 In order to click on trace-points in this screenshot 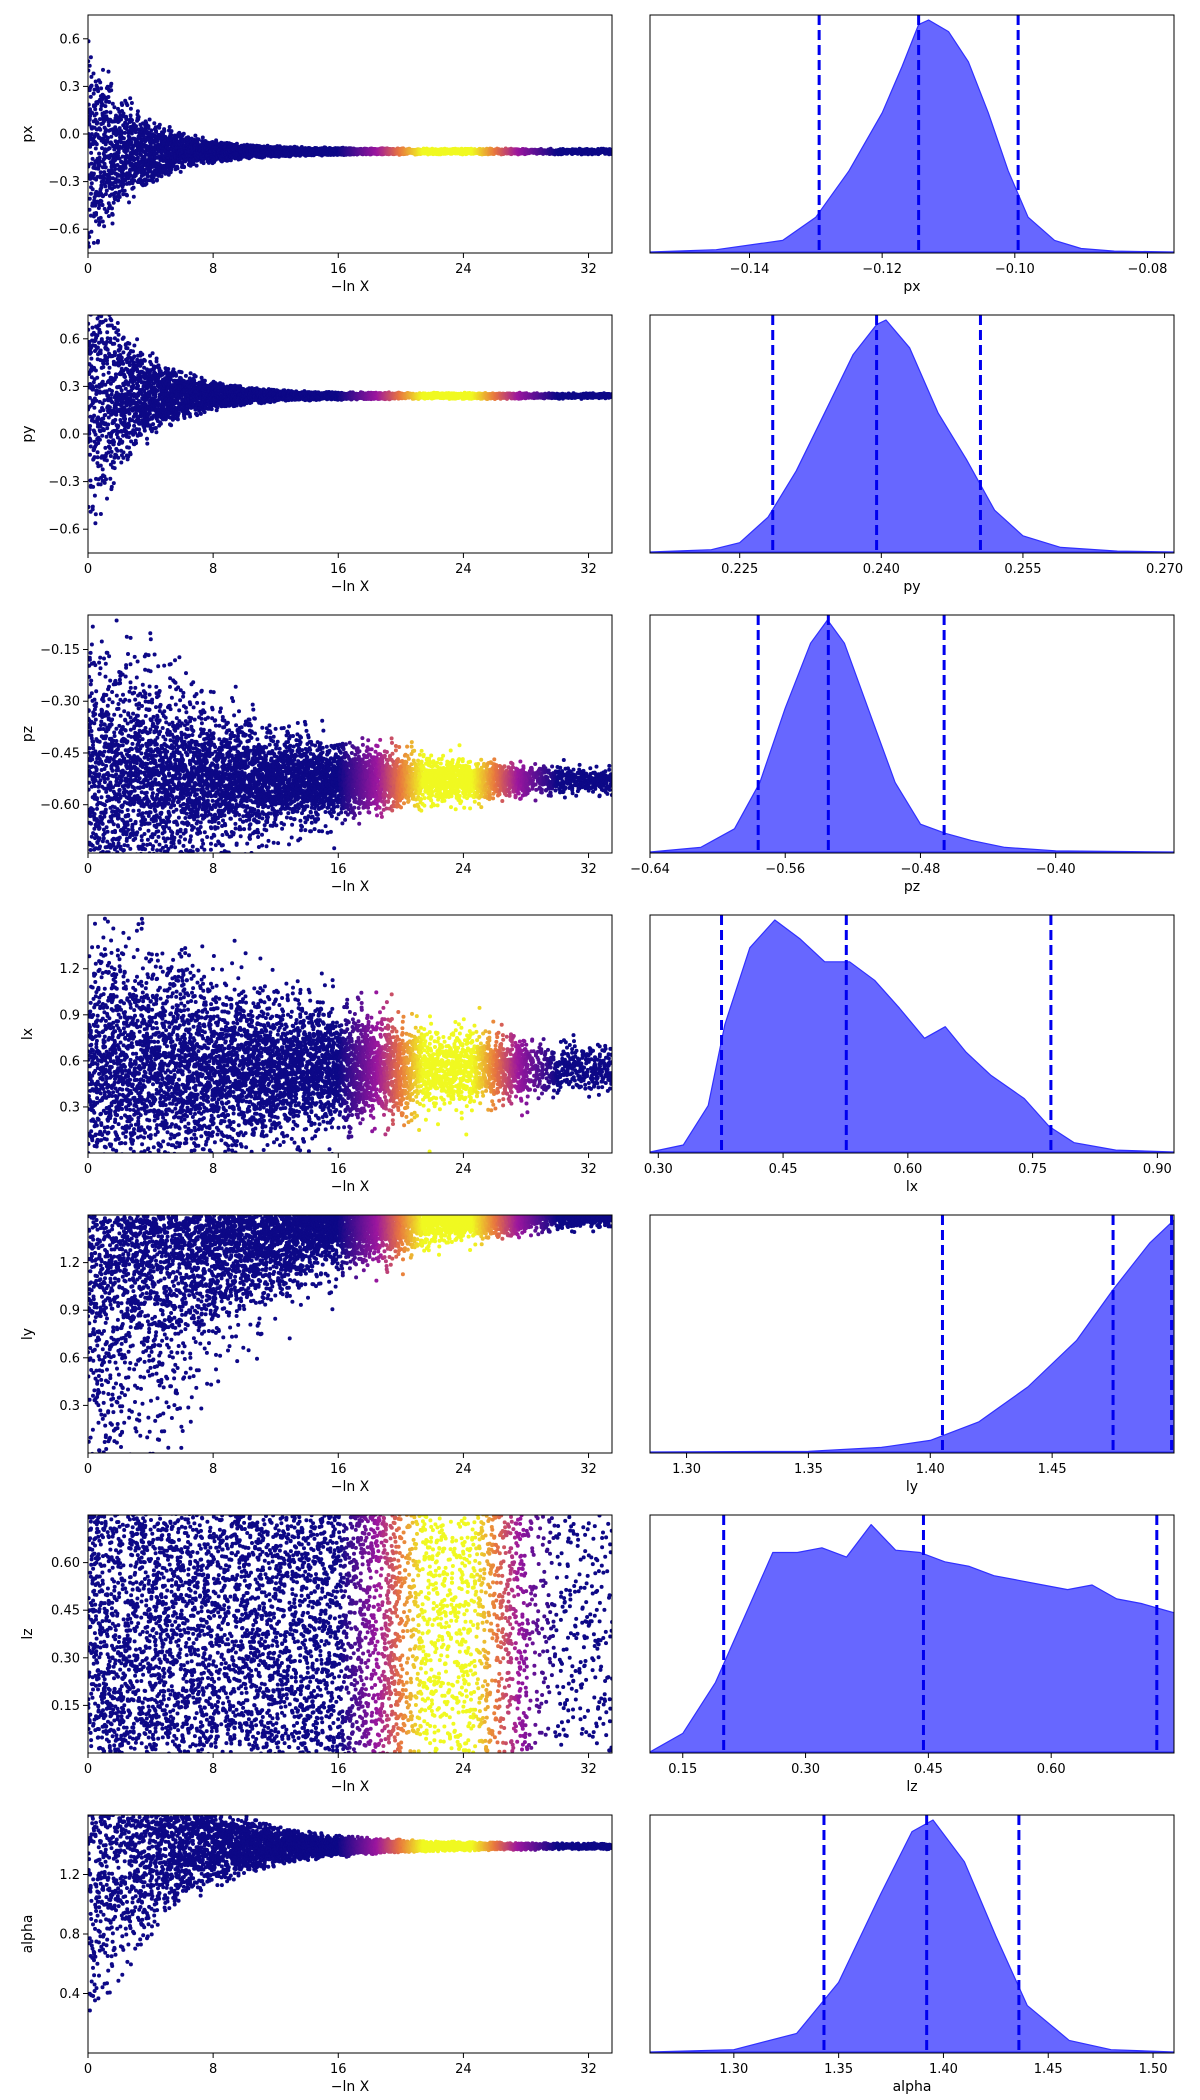, I will do `click(350, 143)`.